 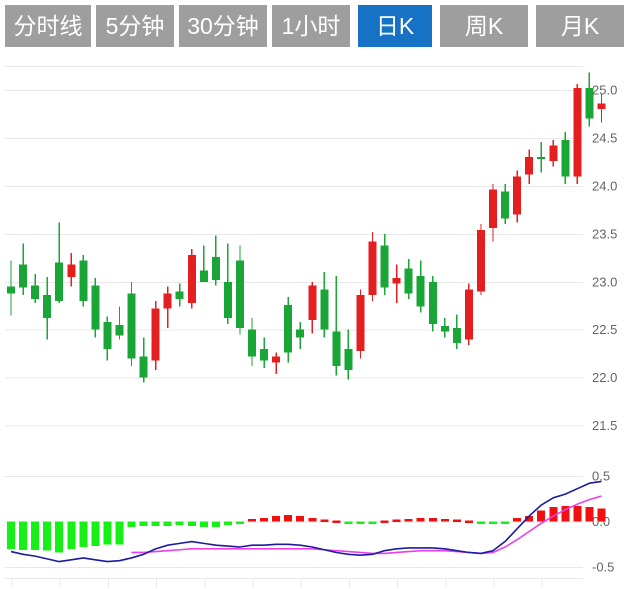 I want to click on period-tab-2: 30分钟, so click(x=223, y=26).